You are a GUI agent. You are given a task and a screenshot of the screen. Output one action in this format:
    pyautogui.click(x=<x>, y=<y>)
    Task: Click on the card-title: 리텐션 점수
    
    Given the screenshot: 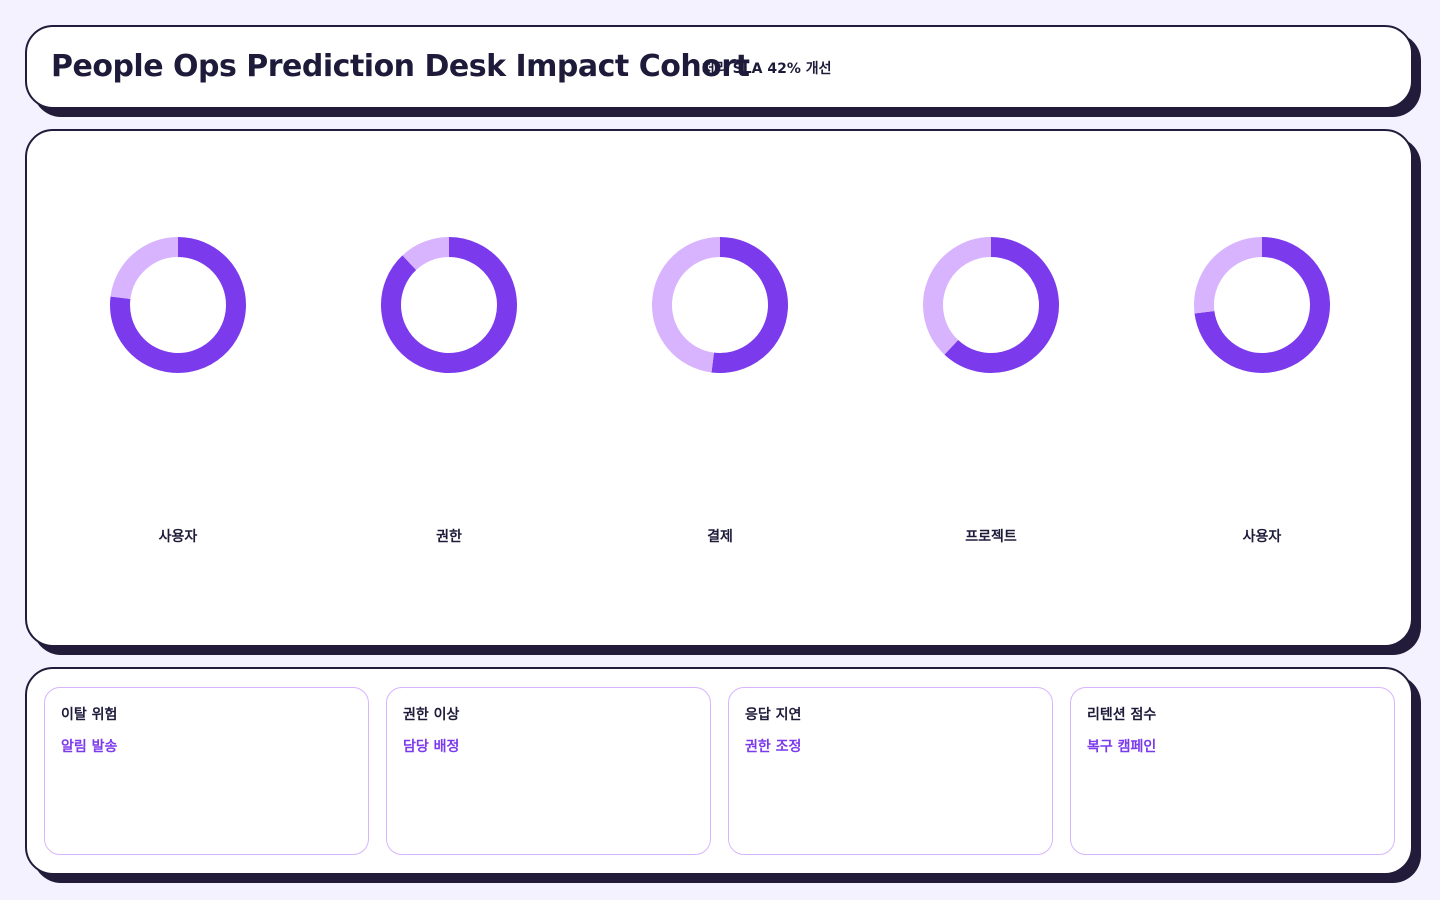 What is the action you would take?
    pyautogui.click(x=1122, y=715)
    